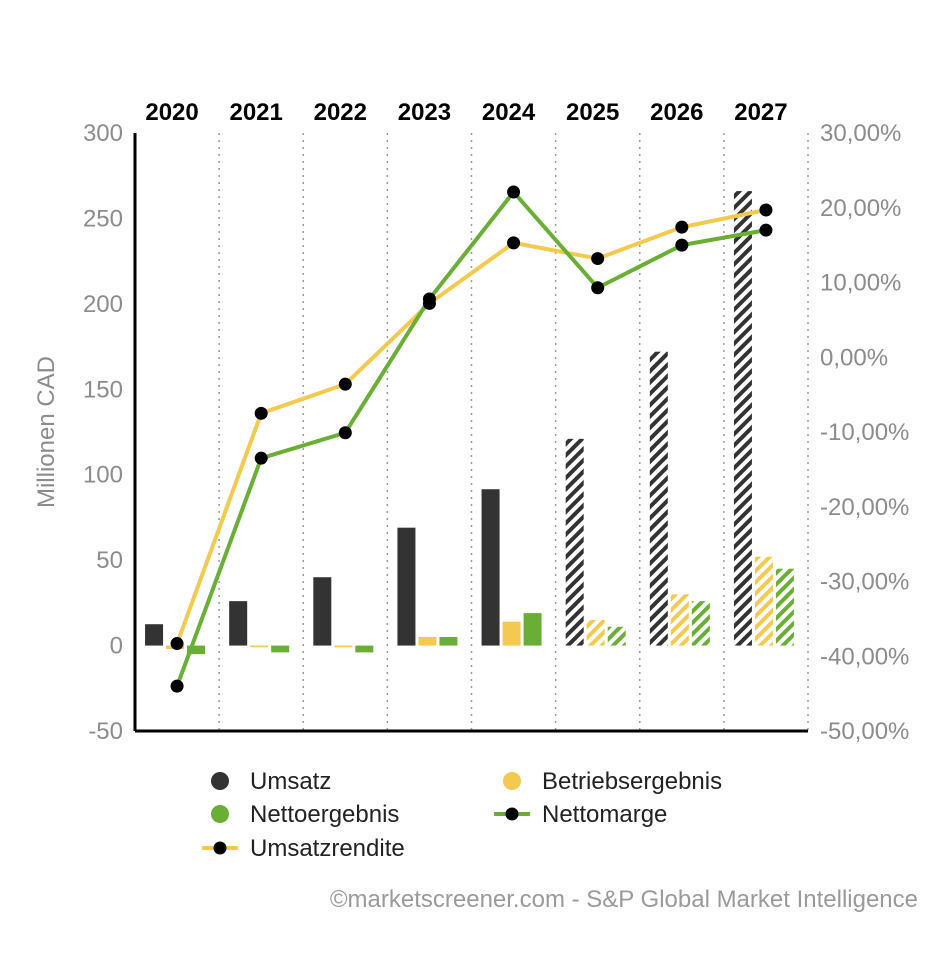 This screenshot has width=946, height=960. I want to click on bar-umsatz-2026, so click(658, 498).